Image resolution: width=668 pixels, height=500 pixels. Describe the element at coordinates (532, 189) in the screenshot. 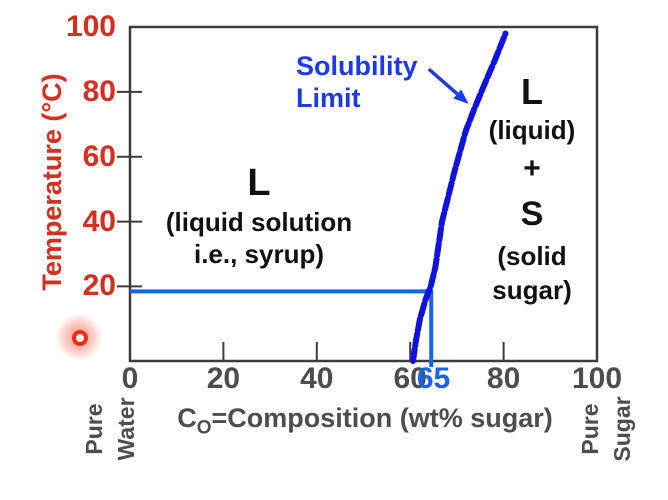

I see `region-label-liquid-plus-solid: L (liquid) + S (solid sugar)` at that location.